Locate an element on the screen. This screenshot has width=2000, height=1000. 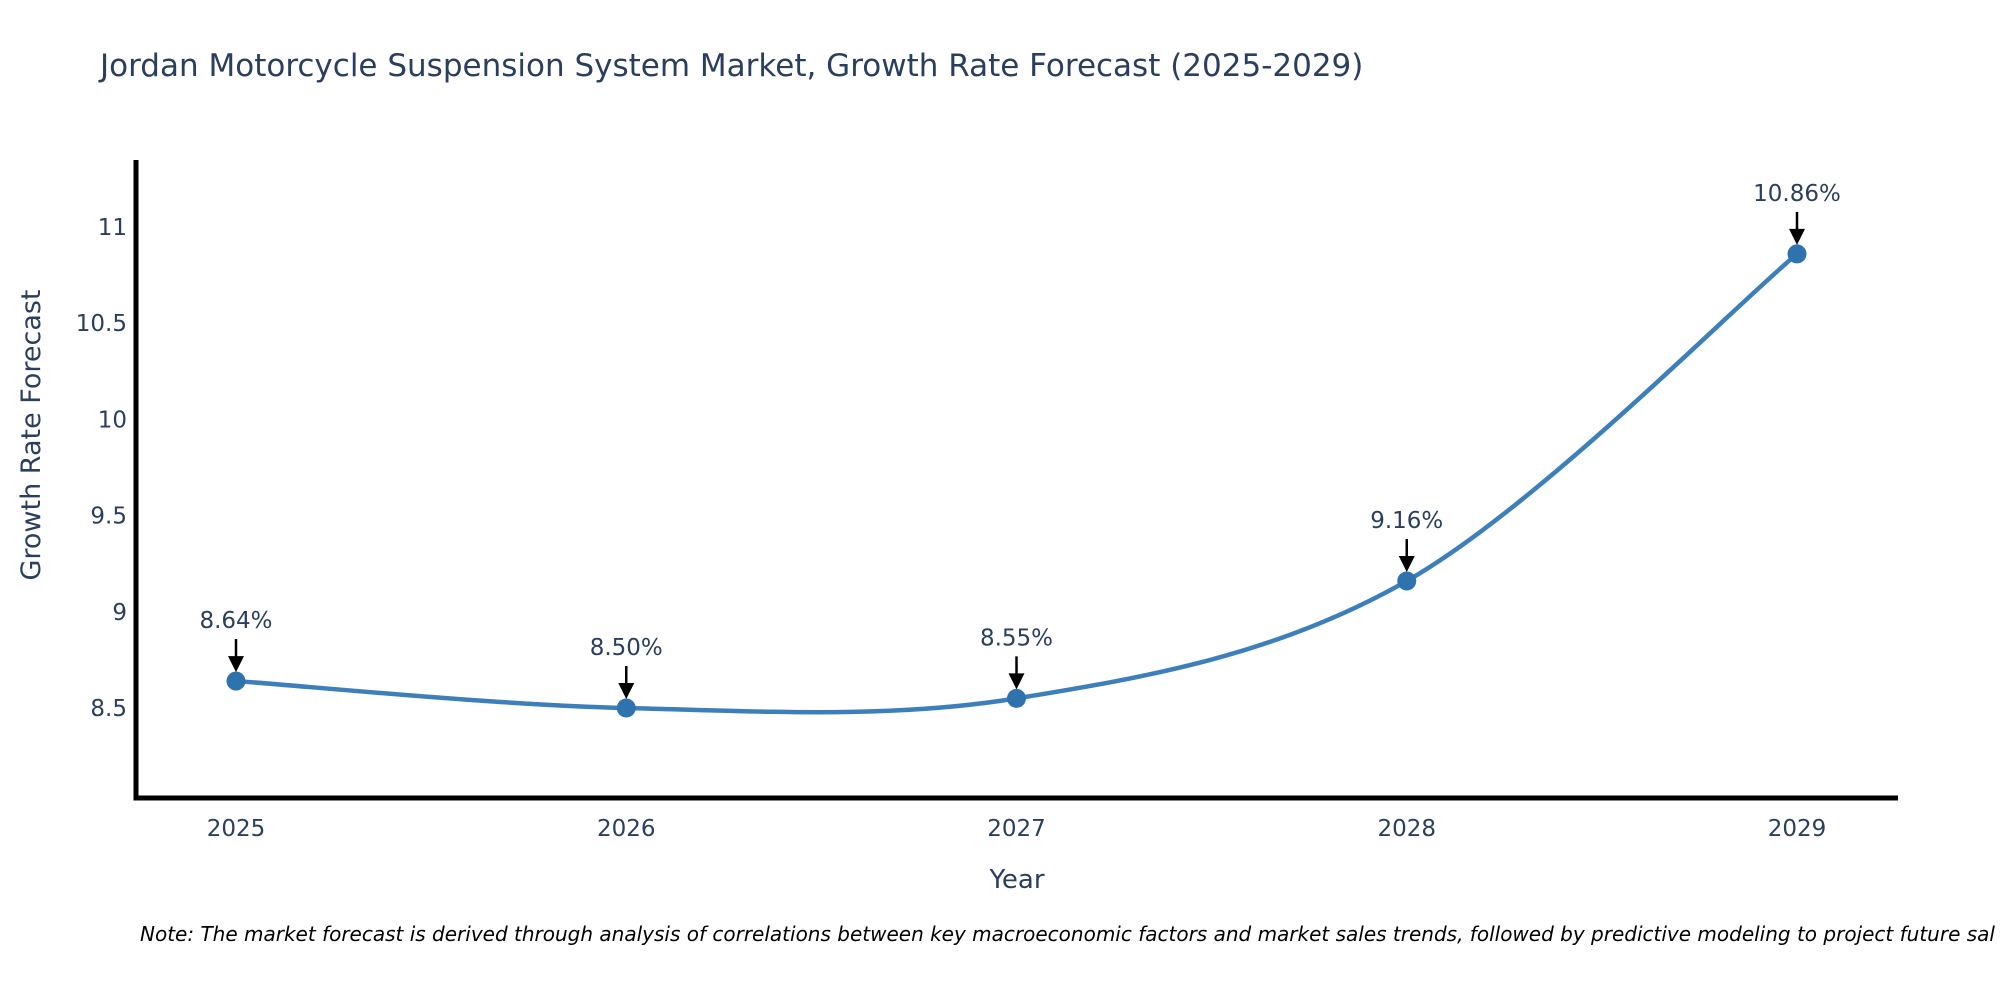
data-point-label: 8.64% is located at coordinates (235, 621).